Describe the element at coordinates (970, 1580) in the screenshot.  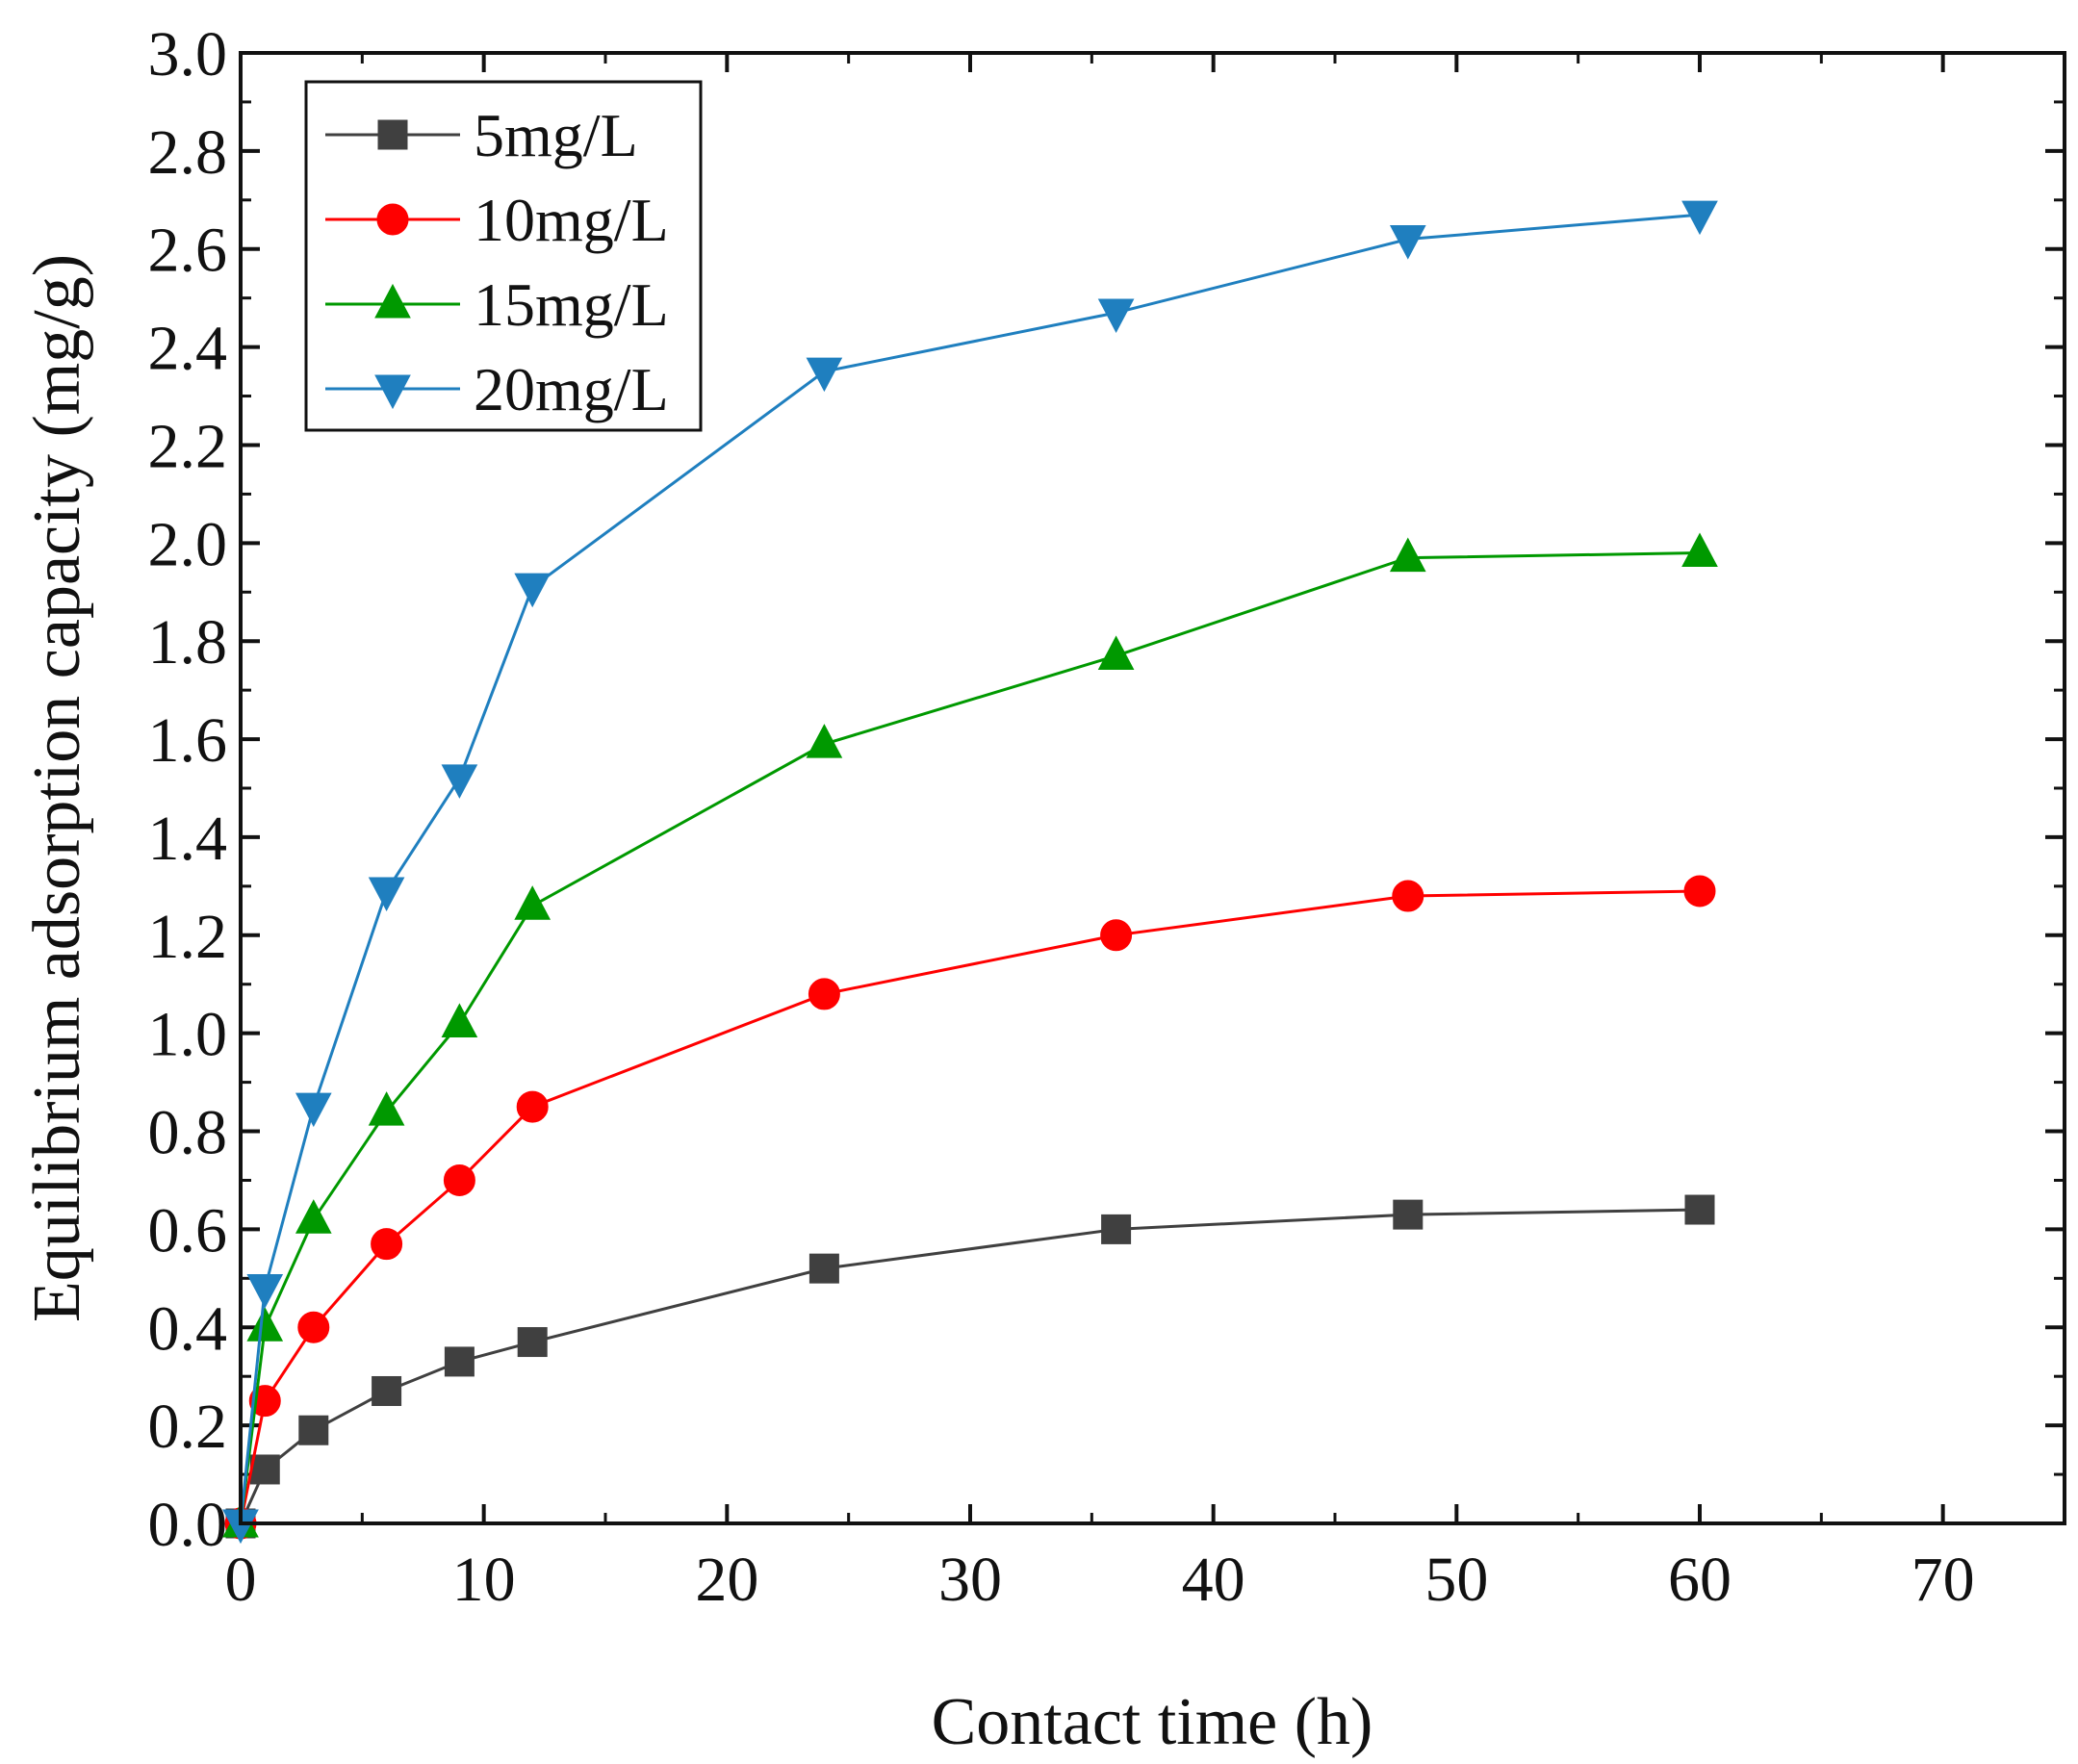
I see `x-tick-label: 30` at that location.